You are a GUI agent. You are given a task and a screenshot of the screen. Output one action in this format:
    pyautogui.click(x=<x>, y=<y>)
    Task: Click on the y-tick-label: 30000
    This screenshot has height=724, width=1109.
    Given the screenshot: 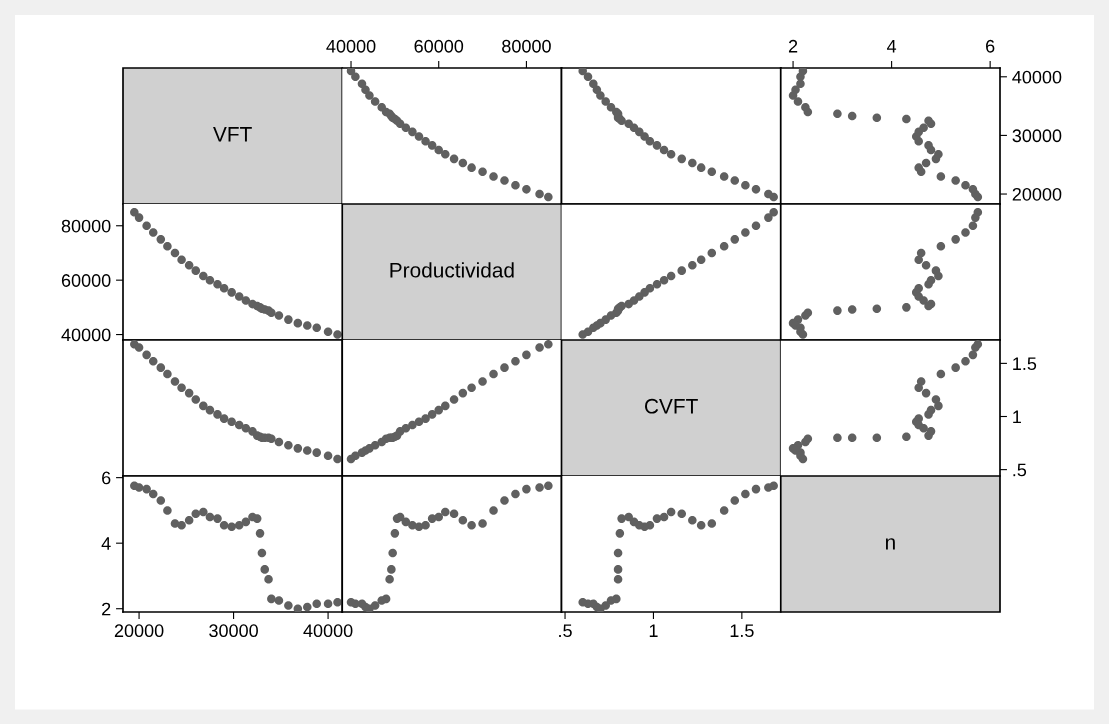 What is the action you would take?
    pyautogui.click(x=1037, y=136)
    